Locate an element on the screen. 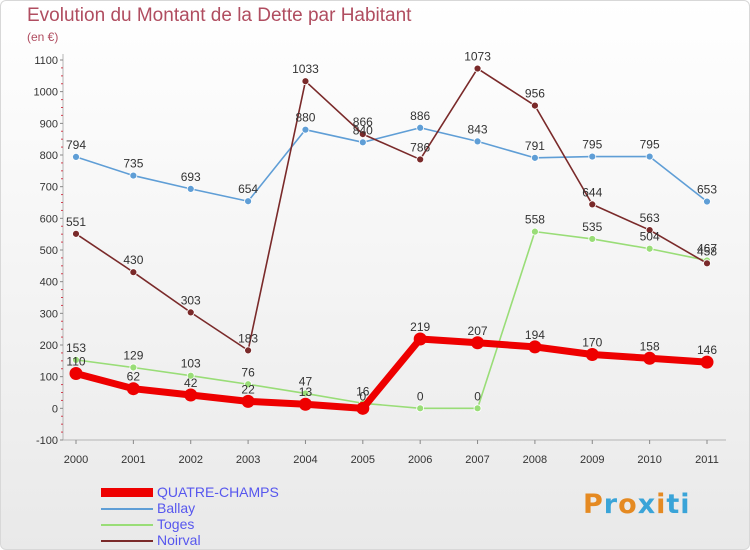 This screenshot has width=750, height=550. legend-item: QUATRE-CHAMPS is located at coordinates (231, 492).